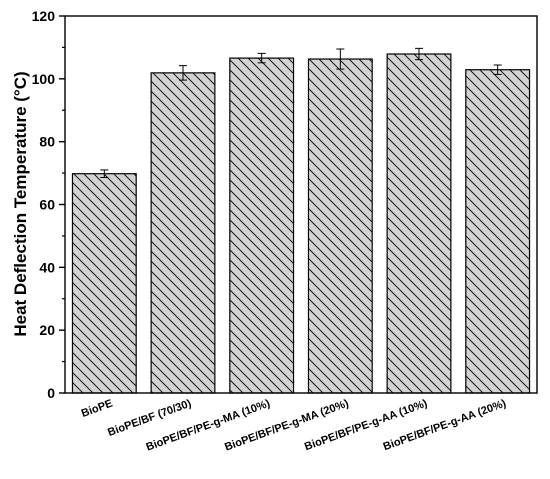  What do you see at coordinates (44, 79) in the screenshot?
I see `y-tick-label-100: 100` at bounding box center [44, 79].